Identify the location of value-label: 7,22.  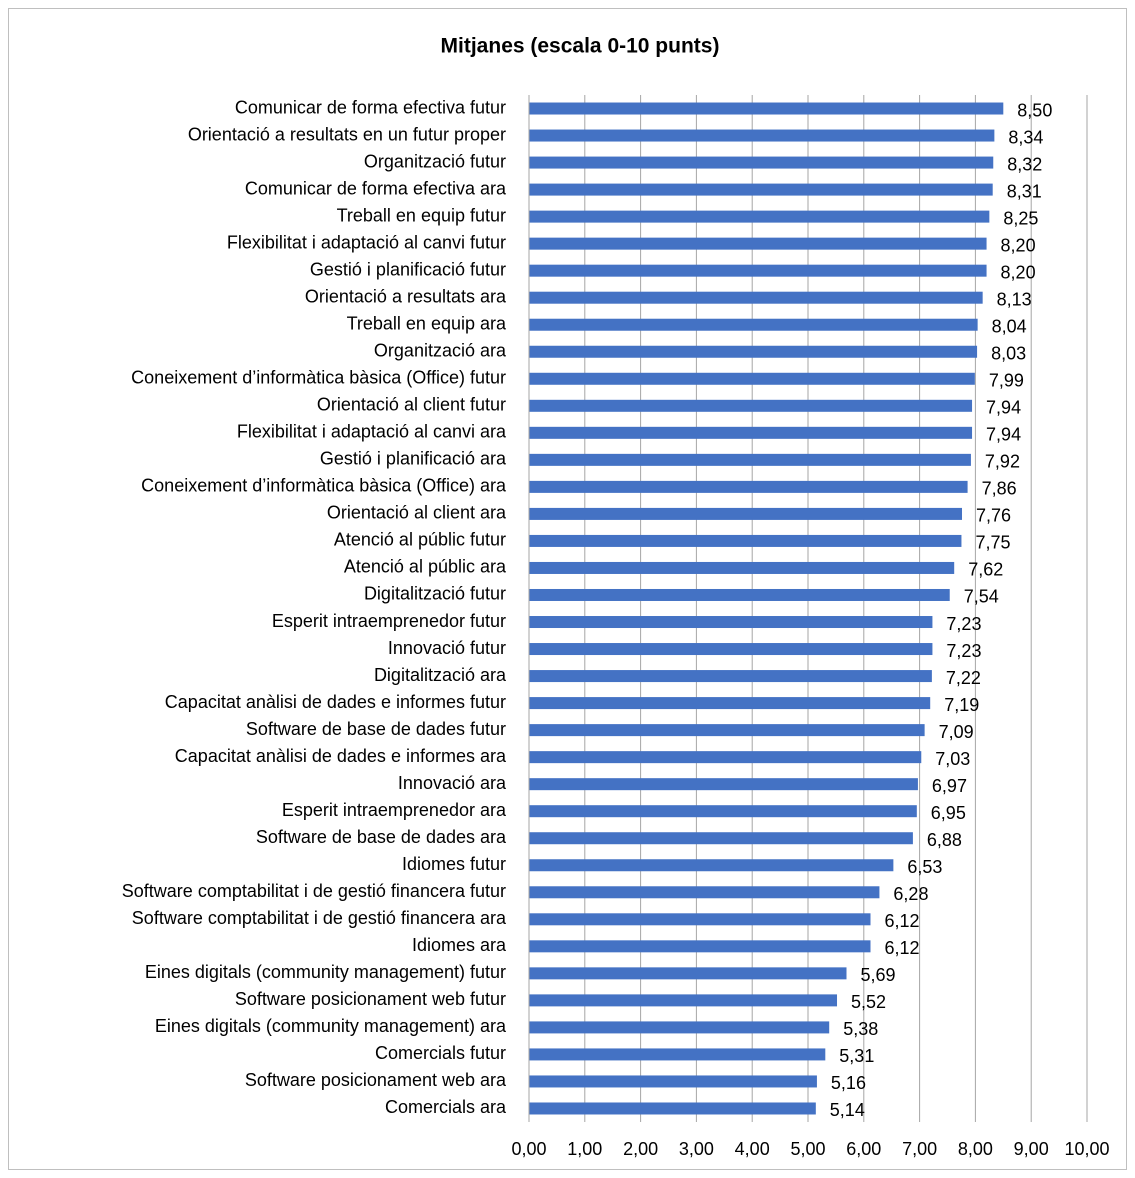
(963, 678).